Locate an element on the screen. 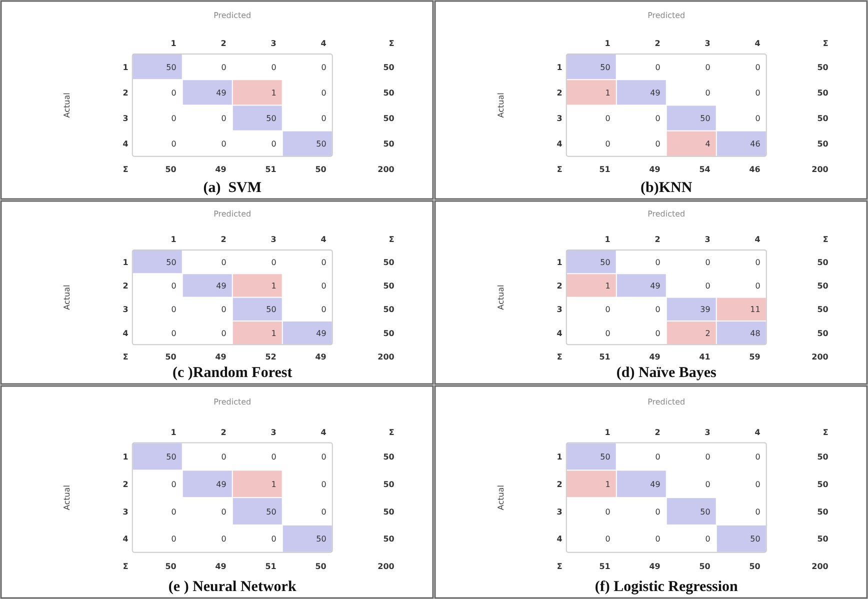  data-label: 41 is located at coordinates (705, 357).